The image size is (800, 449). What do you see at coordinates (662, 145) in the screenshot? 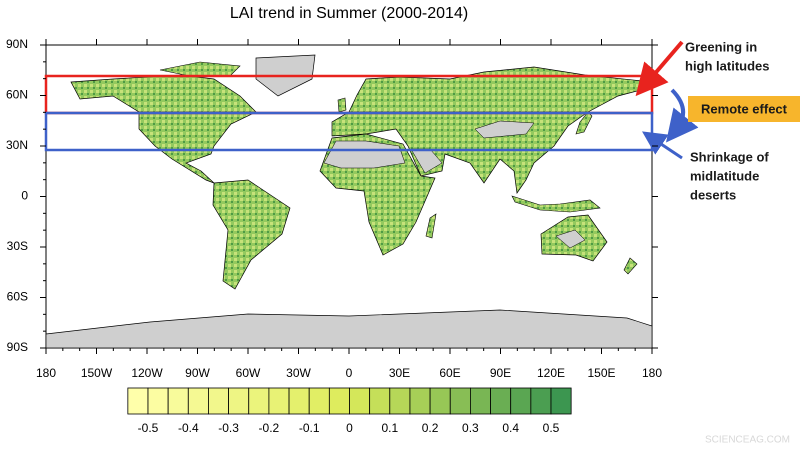
I see `blue-arrow` at bounding box center [662, 145].